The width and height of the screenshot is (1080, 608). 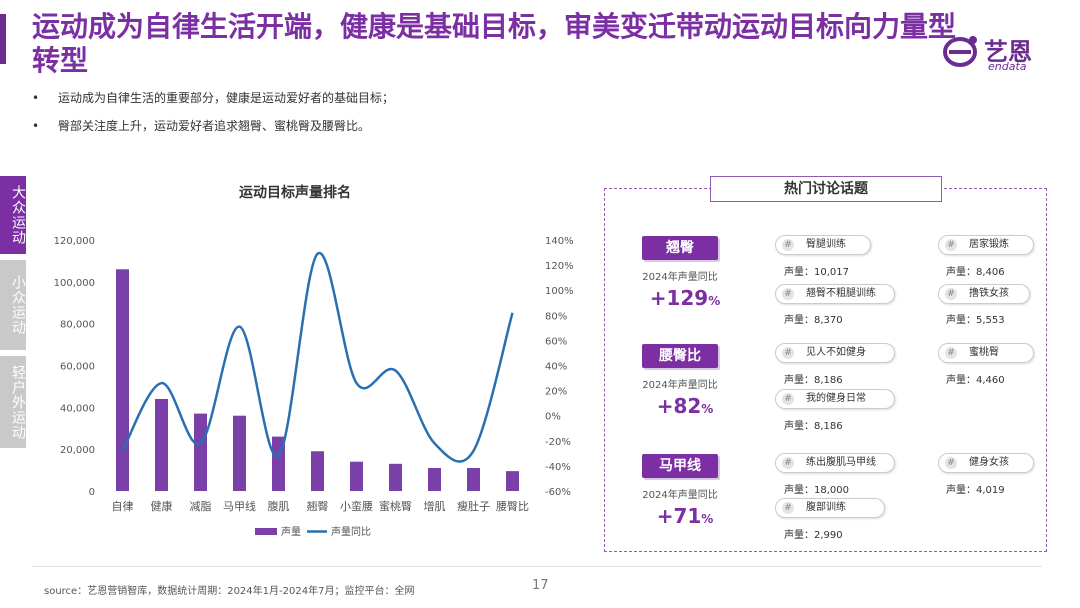 What do you see at coordinates (990, 272) in the screenshot?
I see `topic-volume-value: 8,406` at bounding box center [990, 272].